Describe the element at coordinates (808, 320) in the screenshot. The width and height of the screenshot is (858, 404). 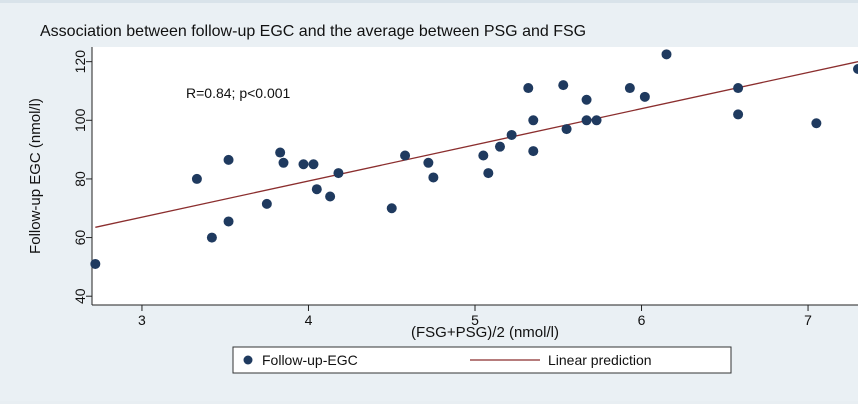
I see `x-tick-label: 7` at that location.